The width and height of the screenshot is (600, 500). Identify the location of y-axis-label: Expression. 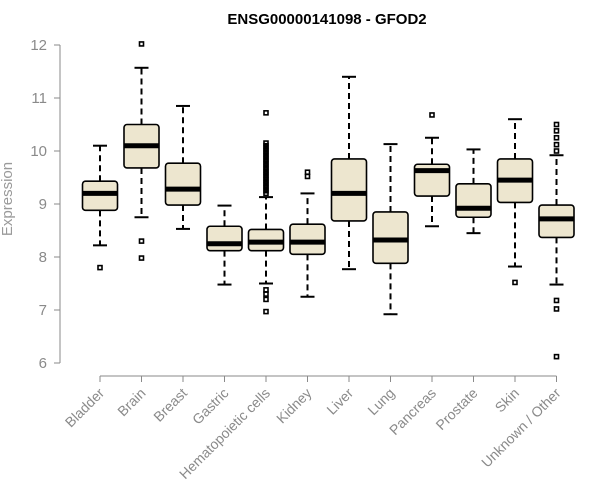
(8, 199).